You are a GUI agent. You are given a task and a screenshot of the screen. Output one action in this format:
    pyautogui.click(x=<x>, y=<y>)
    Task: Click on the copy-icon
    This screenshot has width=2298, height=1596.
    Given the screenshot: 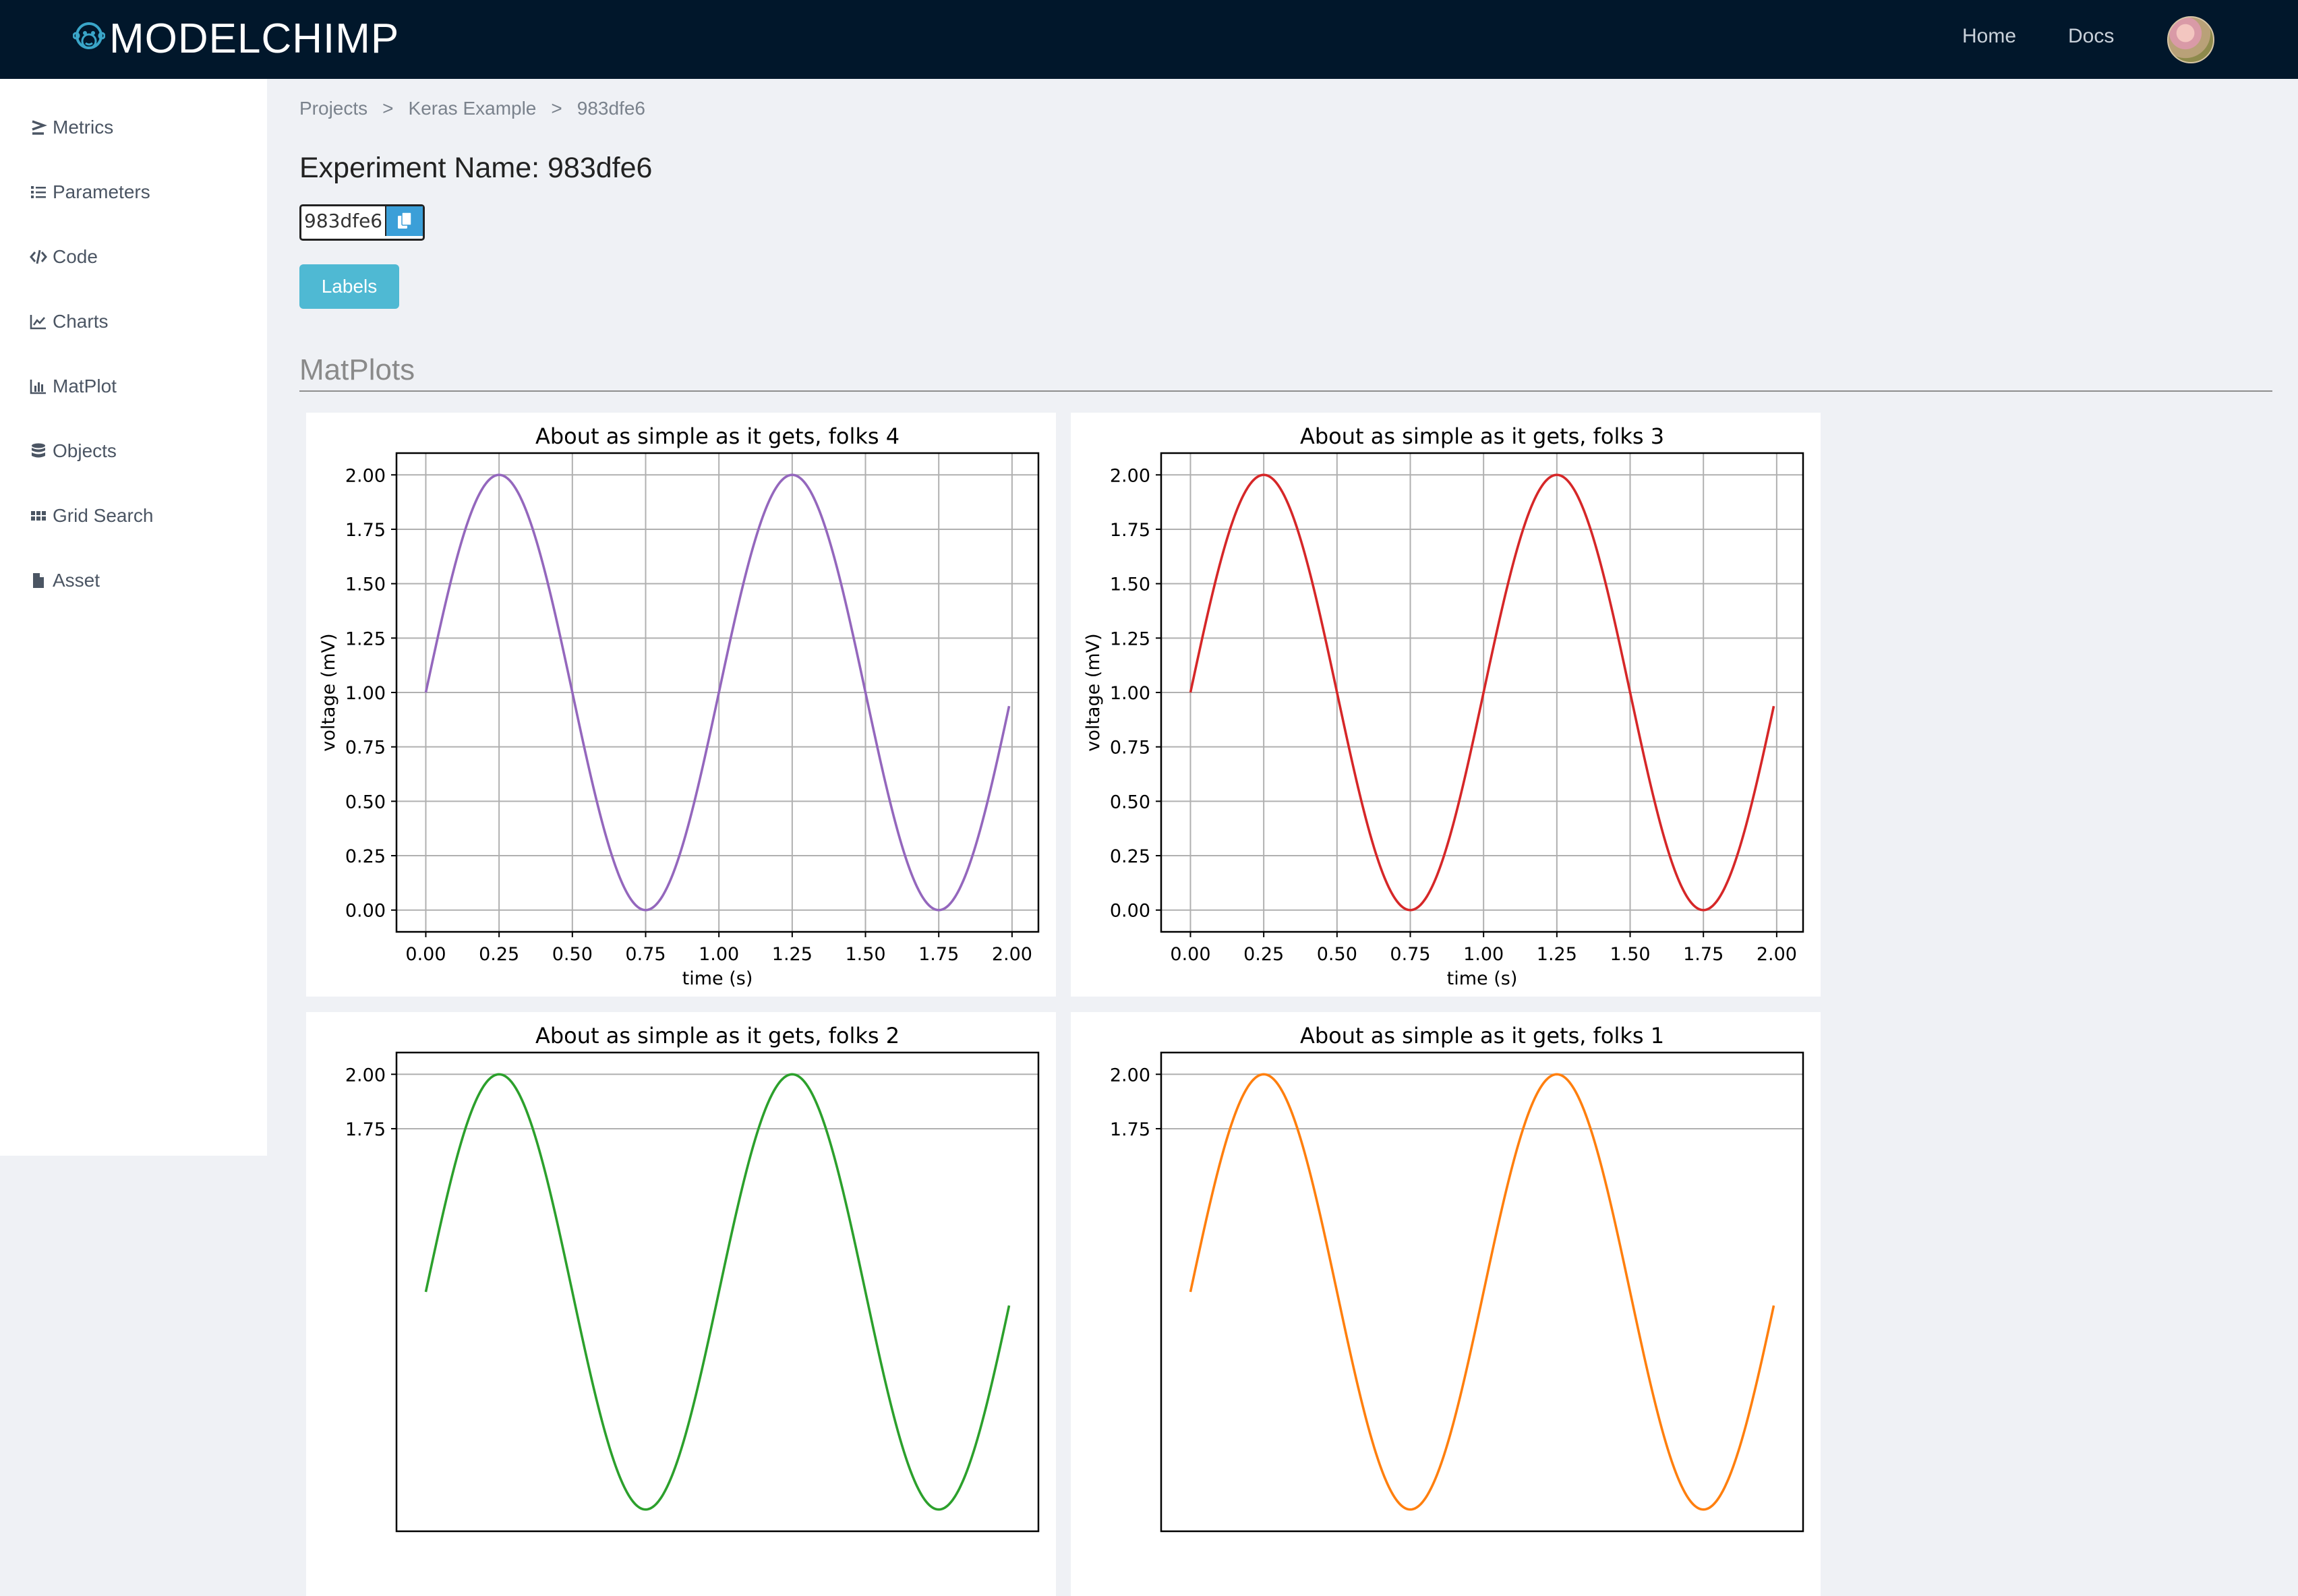 What is the action you would take?
    pyautogui.click(x=405, y=221)
    